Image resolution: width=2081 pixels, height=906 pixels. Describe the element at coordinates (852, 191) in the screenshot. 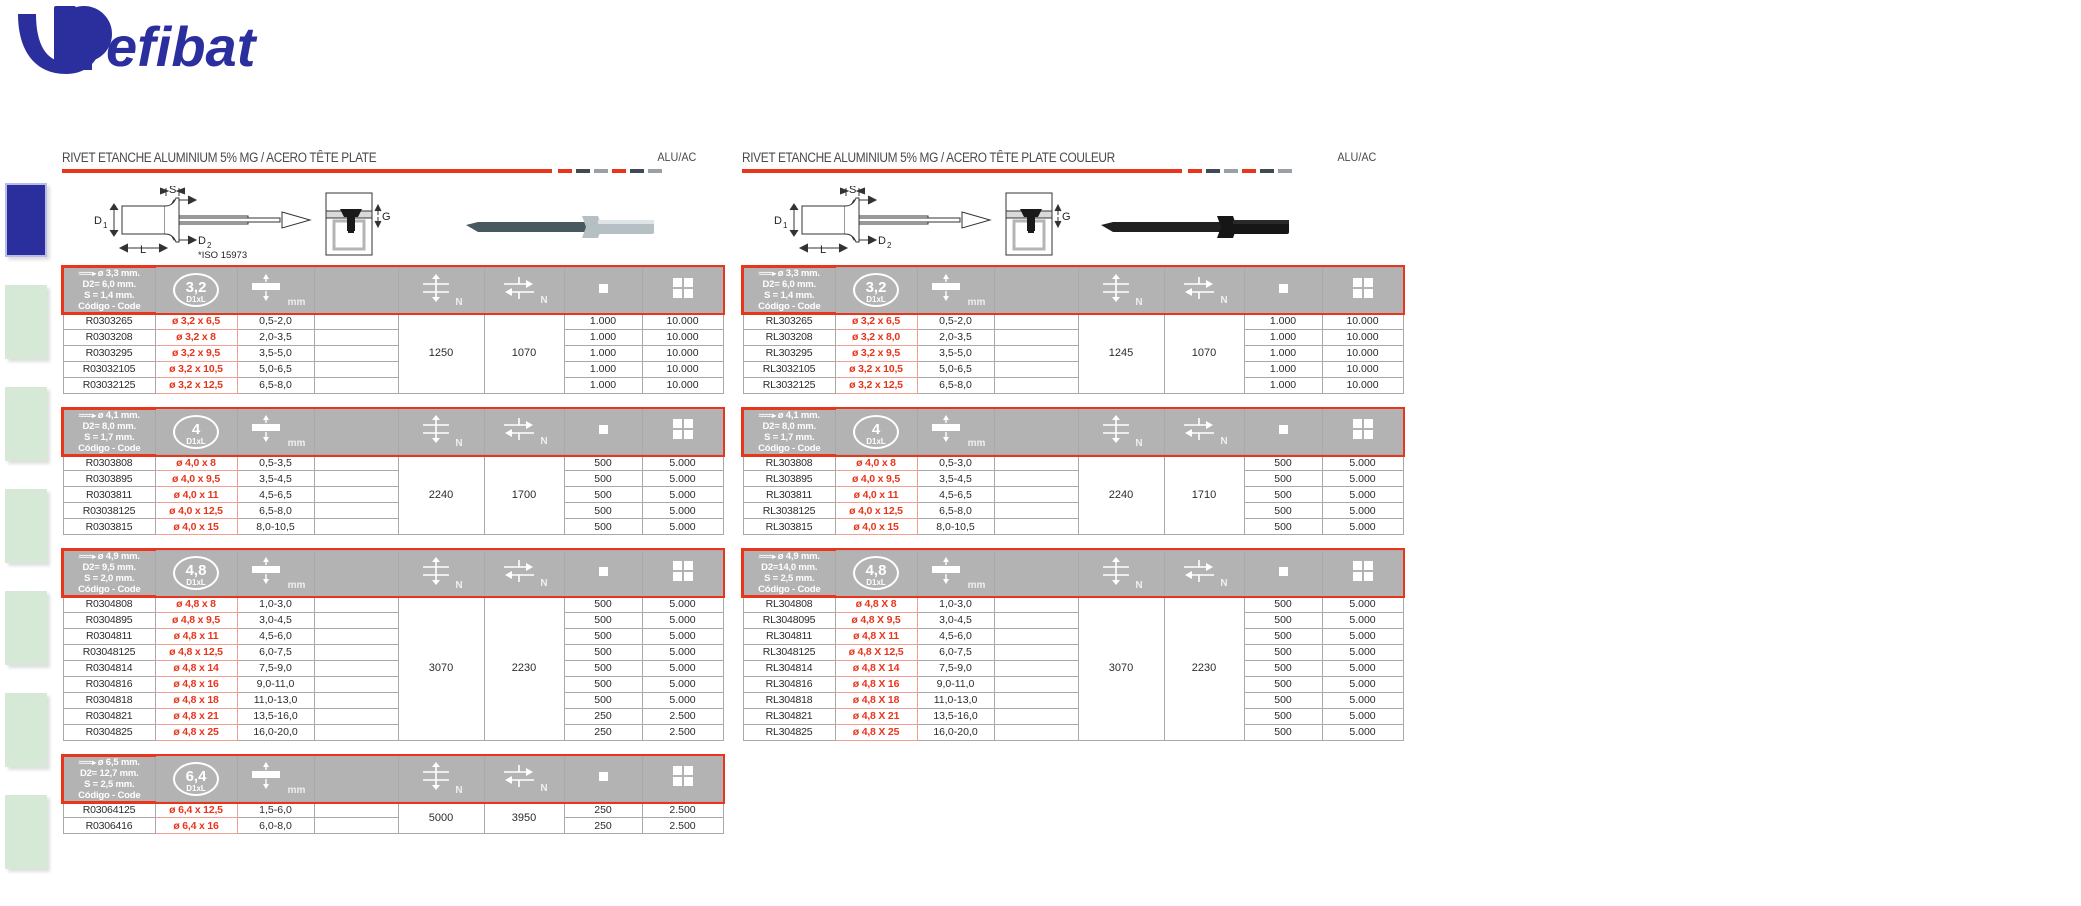

I see `svg-text: S` at that location.